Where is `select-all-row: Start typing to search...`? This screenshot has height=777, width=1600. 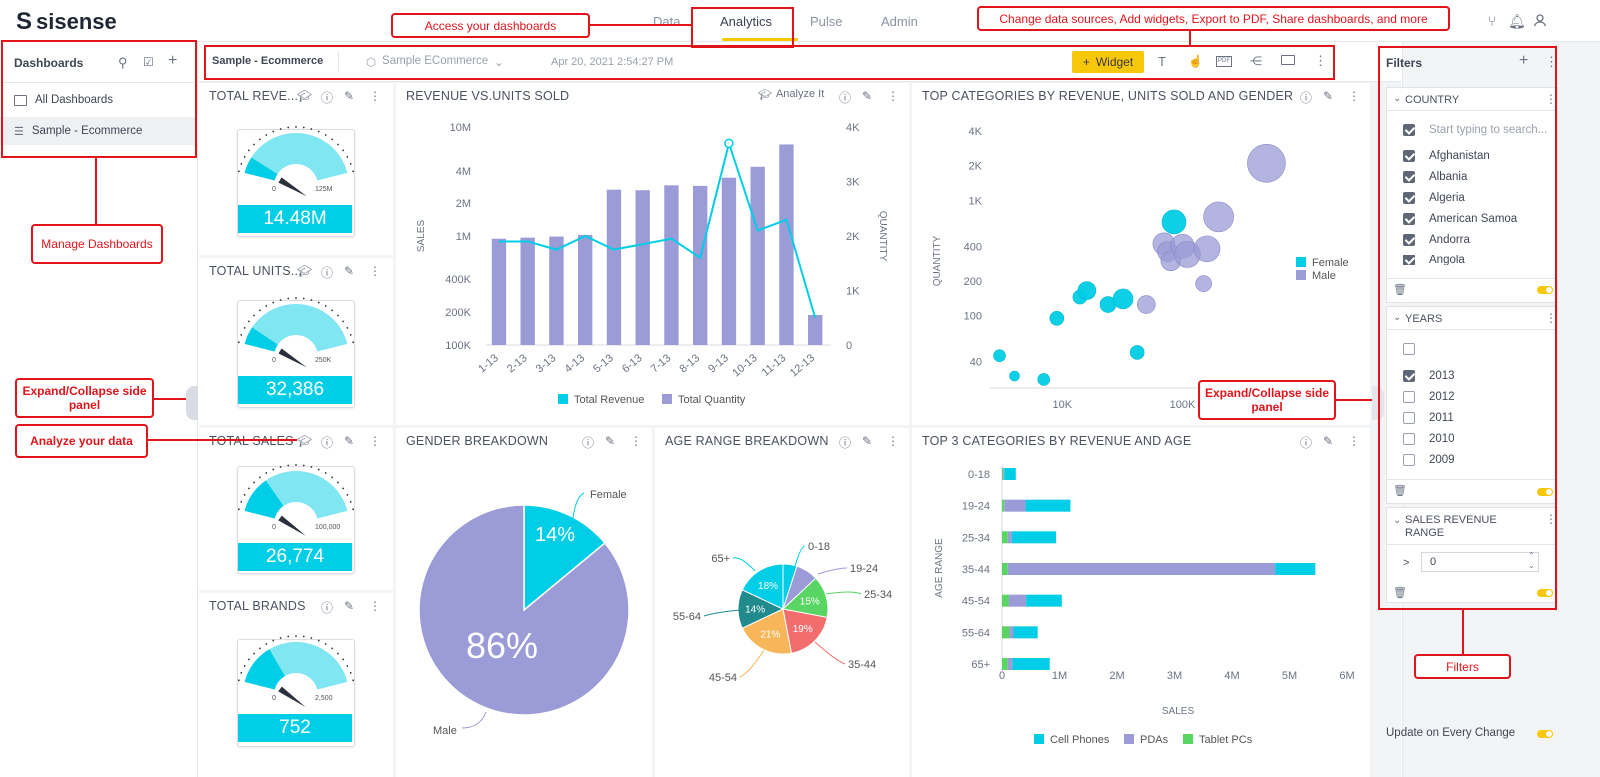 select-all-row: Start typing to search... is located at coordinates (1475, 130).